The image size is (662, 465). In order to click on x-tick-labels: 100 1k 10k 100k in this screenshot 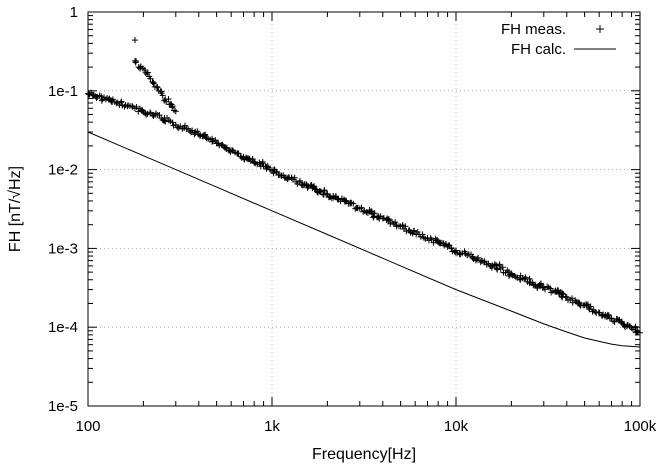, I will do `click(365, 426)`.